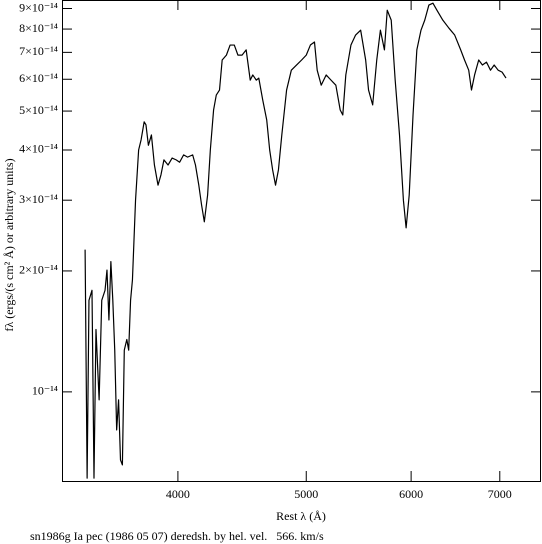 Image resolution: width=542 pixels, height=544 pixels. What do you see at coordinates (9, 244) in the screenshot?
I see `y-axis-label: fλ (ergs/(s cm² Å) or arbitrary units)` at bounding box center [9, 244].